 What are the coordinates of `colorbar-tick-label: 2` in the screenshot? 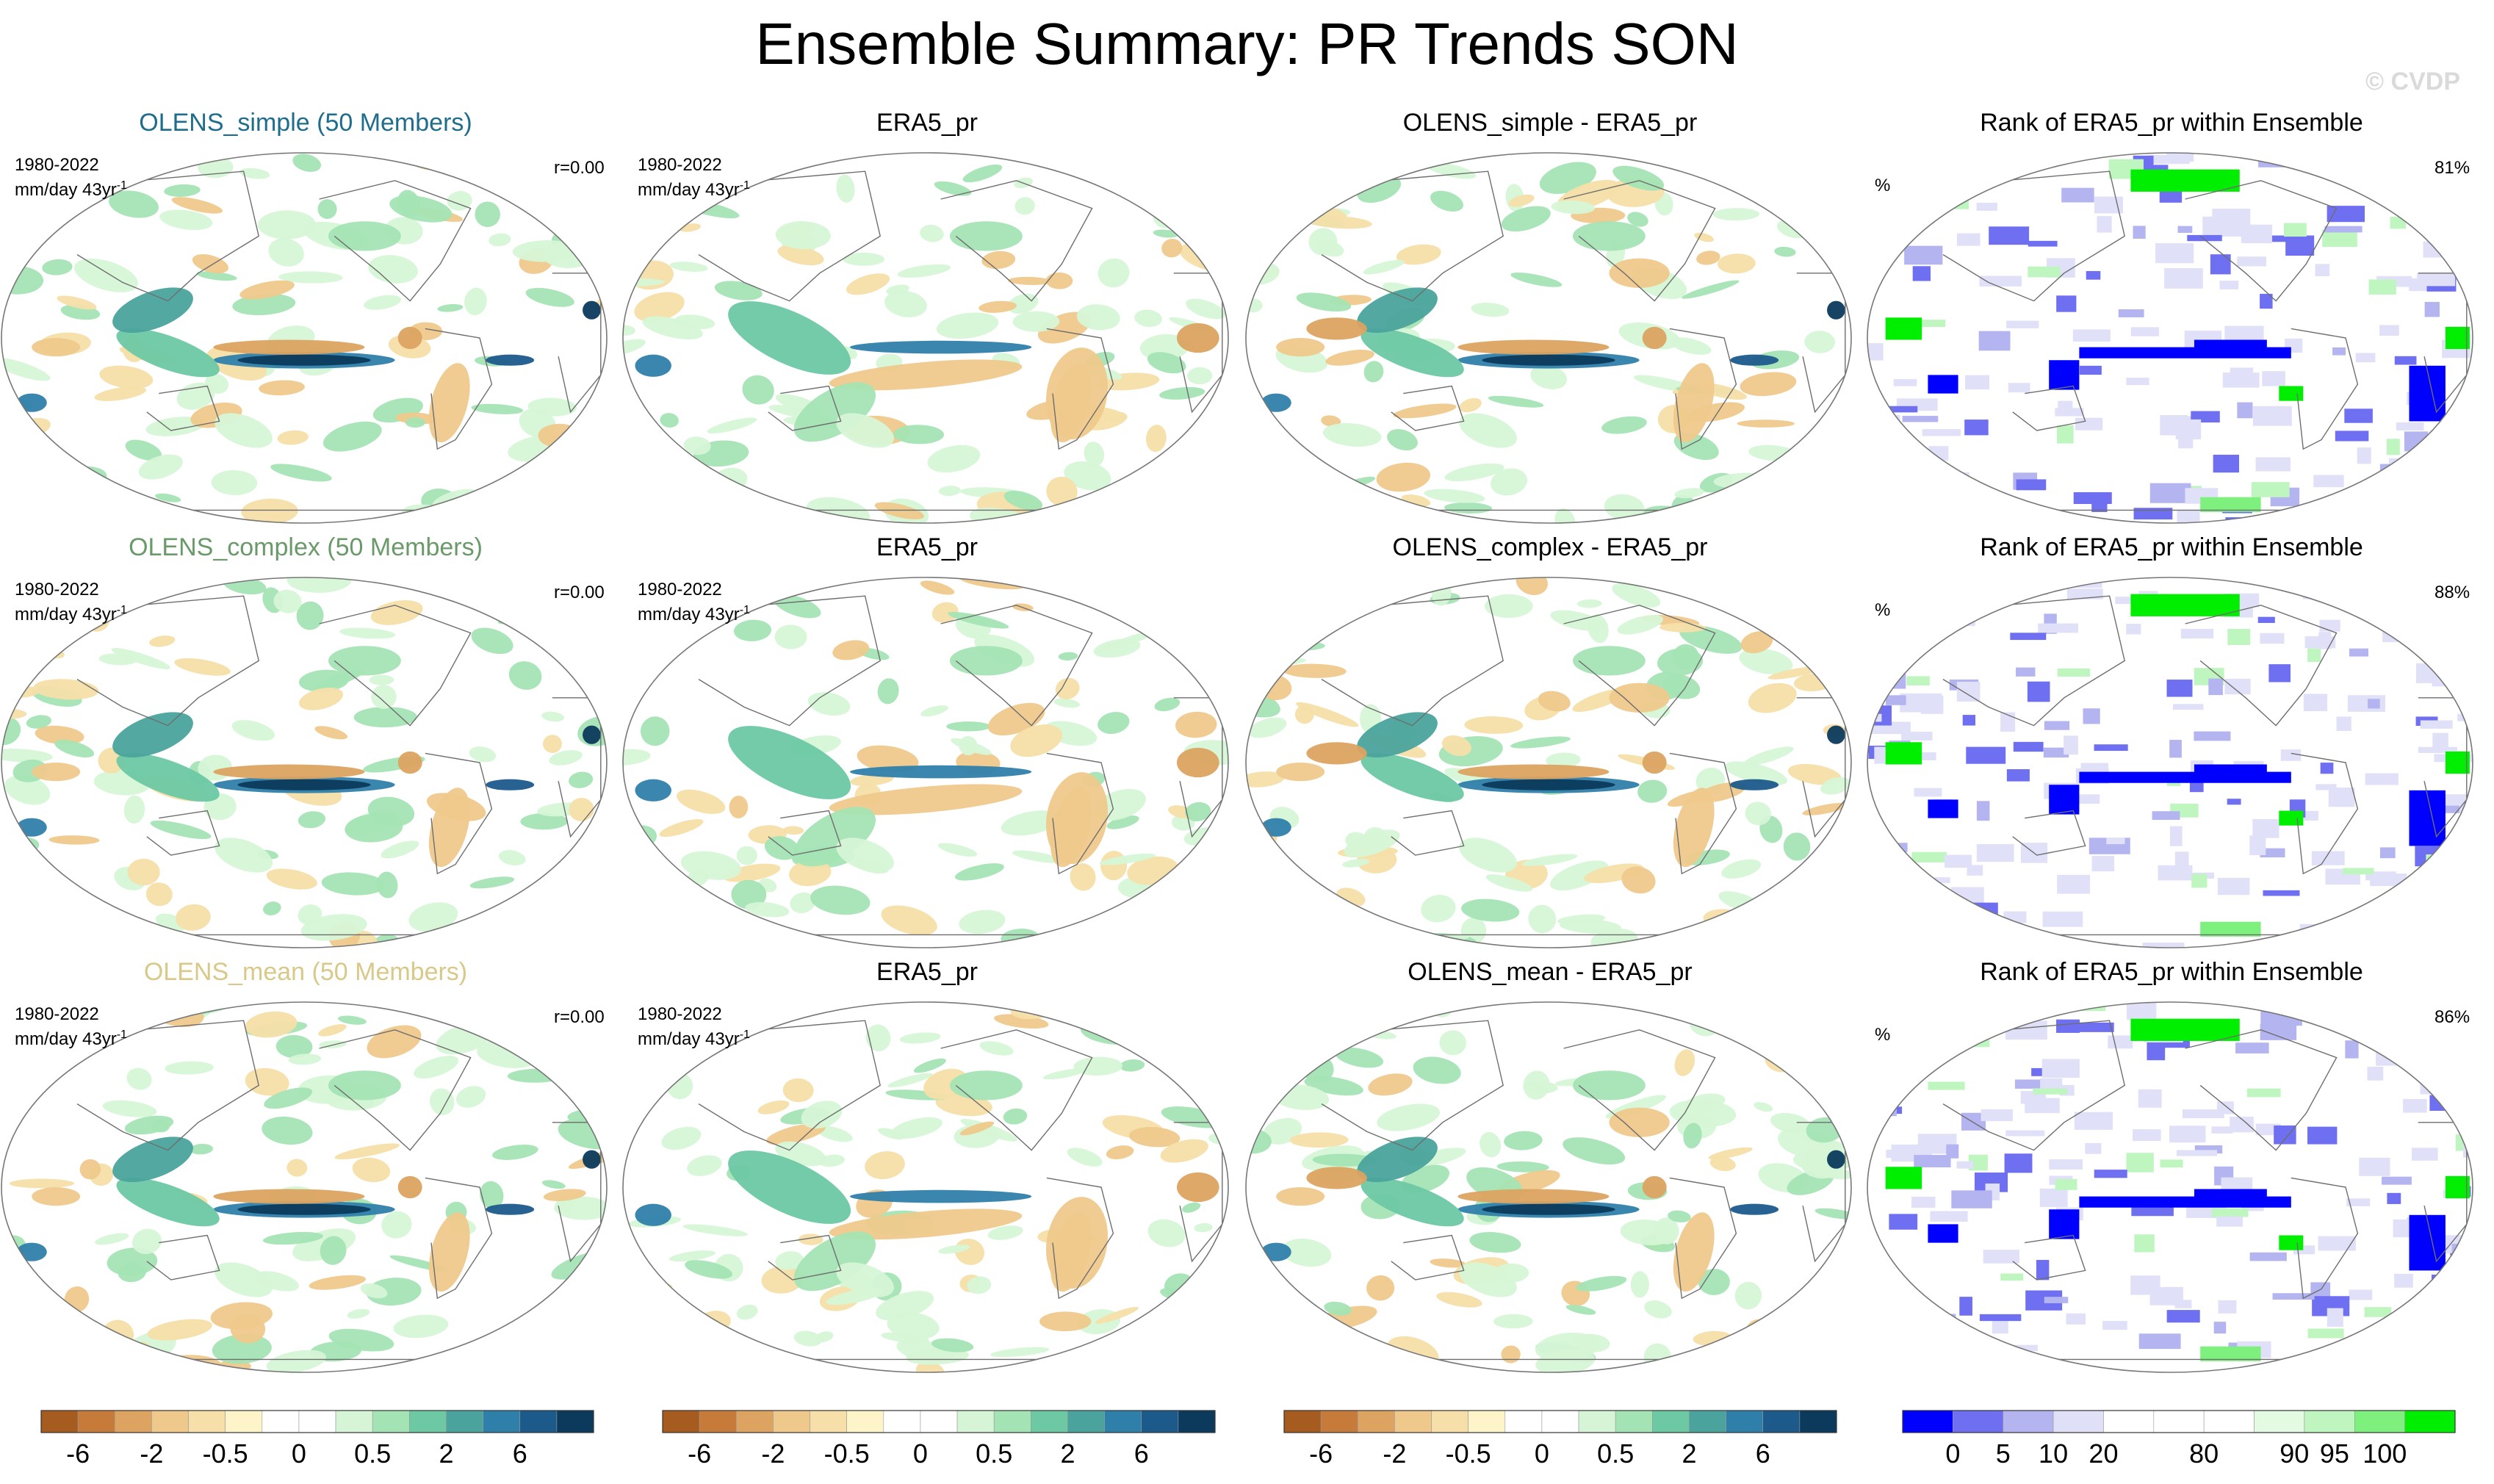 It's located at (1689, 1453).